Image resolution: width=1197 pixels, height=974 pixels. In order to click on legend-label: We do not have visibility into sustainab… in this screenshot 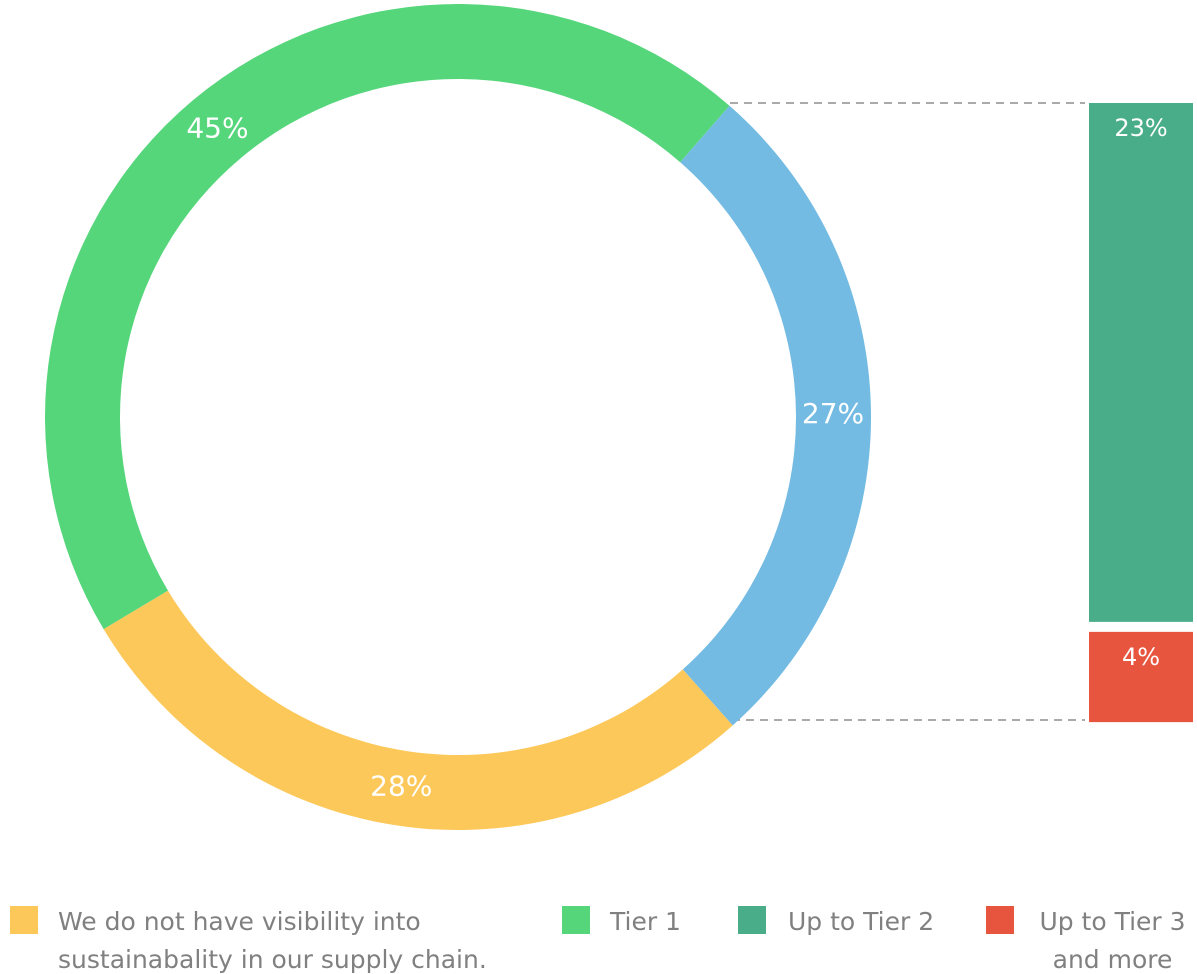, I will do `click(272, 940)`.